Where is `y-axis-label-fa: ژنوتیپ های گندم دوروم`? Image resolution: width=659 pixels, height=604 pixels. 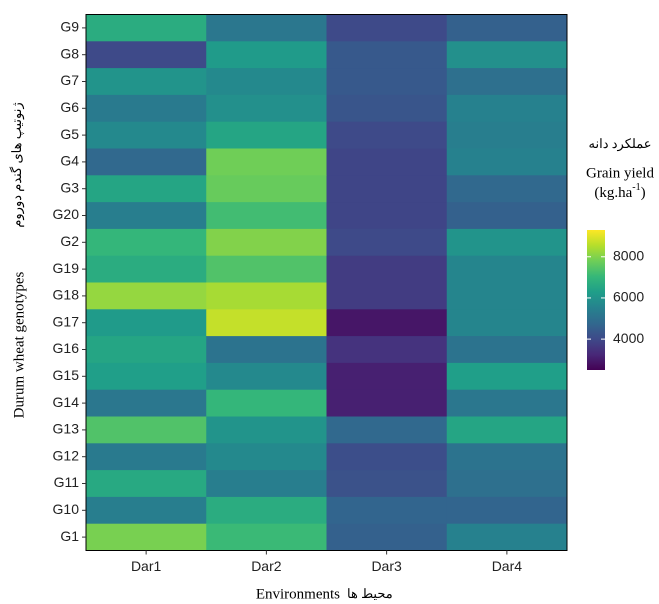 y-axis-label-fa: ژنوتیپ های گندم دوروم is located at coordinates (17, 164).